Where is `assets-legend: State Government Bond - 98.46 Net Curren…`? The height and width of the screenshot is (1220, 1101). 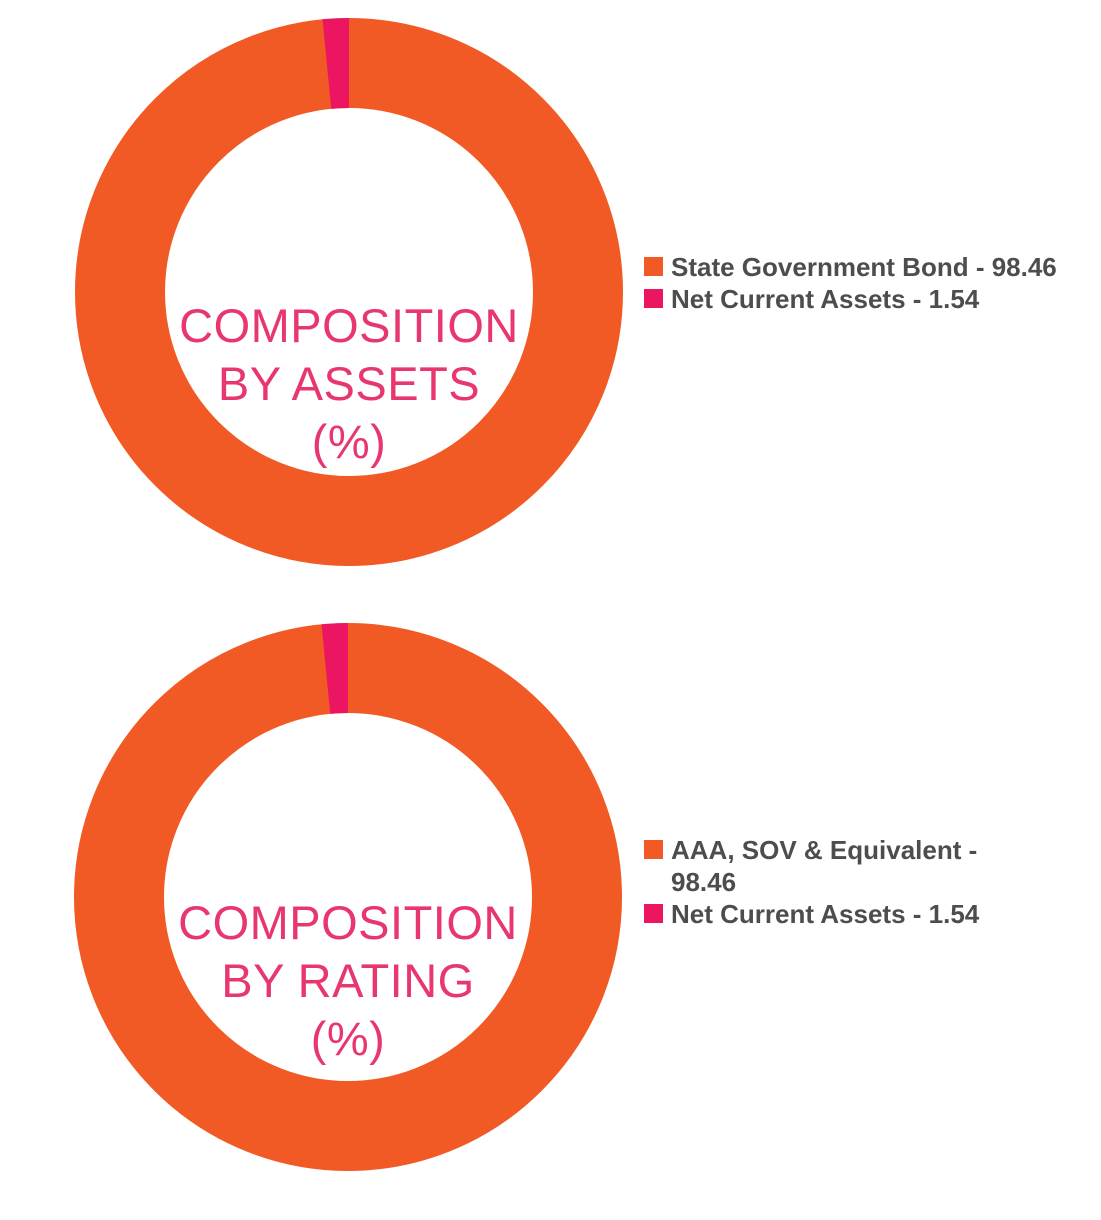
assets-legend: State Government Bond - 98.46 Net Curren… is located at coordinates (872, 283).